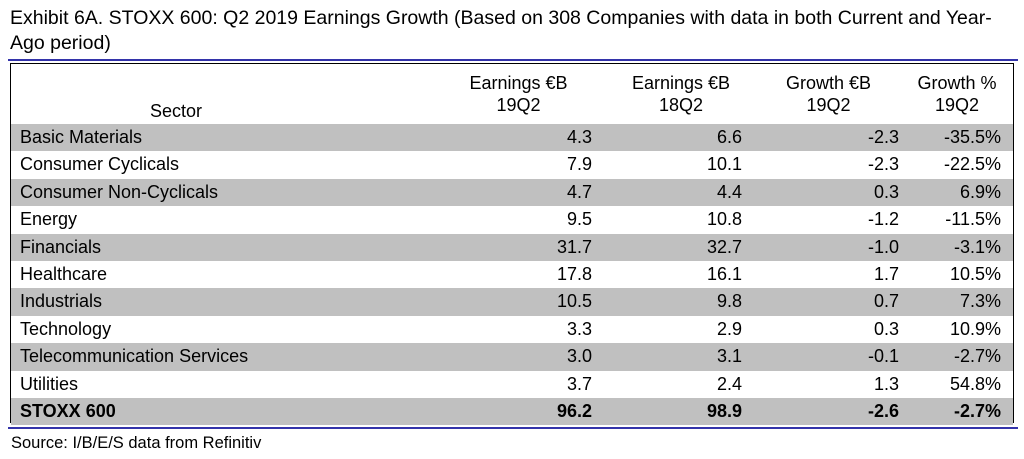  I want to click on earnings-18q2-cell: 10.8, so click(724, 219).